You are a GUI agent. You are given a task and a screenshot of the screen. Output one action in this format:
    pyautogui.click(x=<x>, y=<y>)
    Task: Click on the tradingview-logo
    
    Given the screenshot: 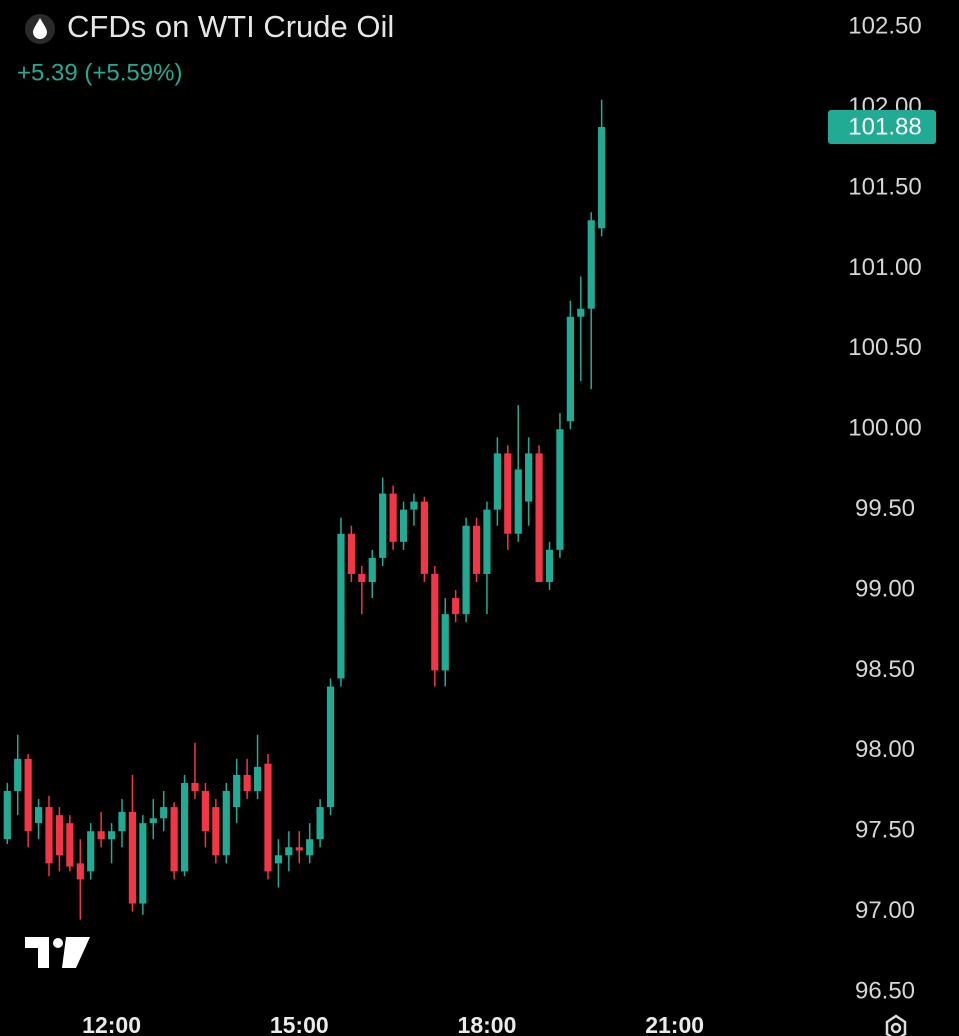 What is the action you would take?
    pyautogui.click(x=57, y=952)
    